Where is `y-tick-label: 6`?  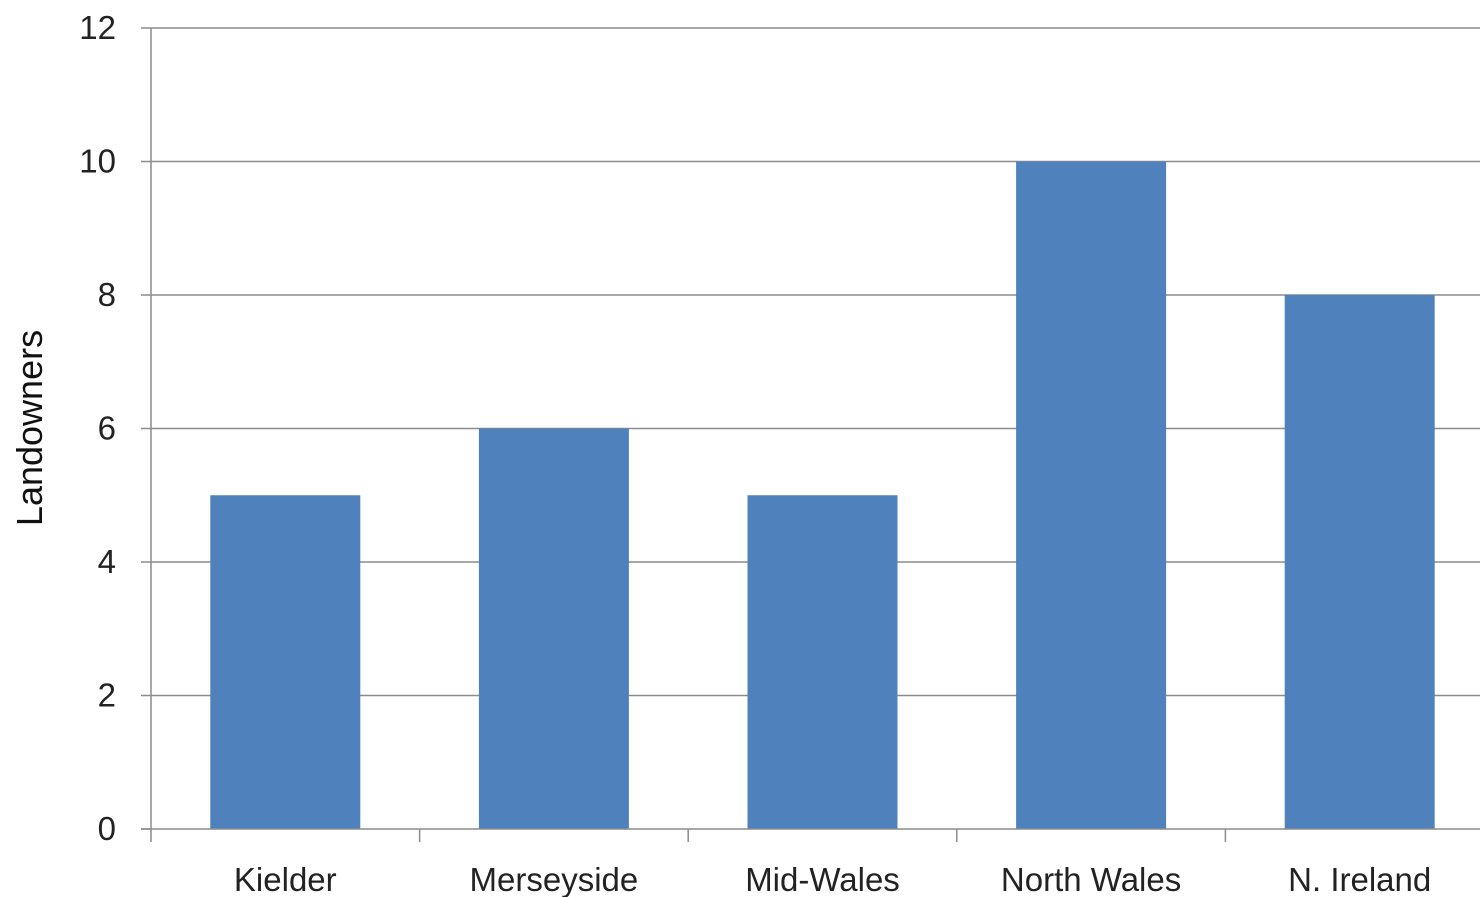 y-tick-label: 6 is located at coordinates (107, 428).